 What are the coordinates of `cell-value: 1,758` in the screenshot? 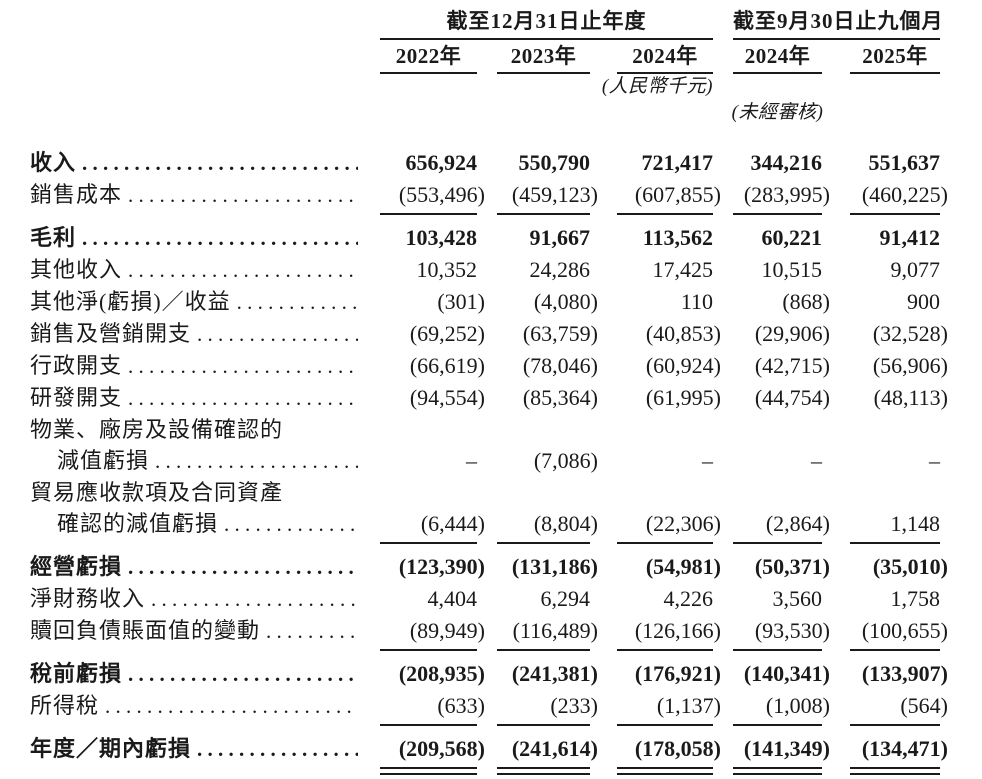 It's located at (915, 598).